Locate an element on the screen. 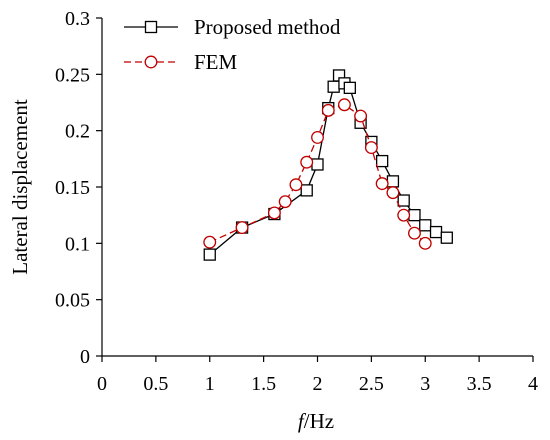 The height and width of the screenshot is (440, 550). y-tick-label: 0 is located at coordinates (85, 357).